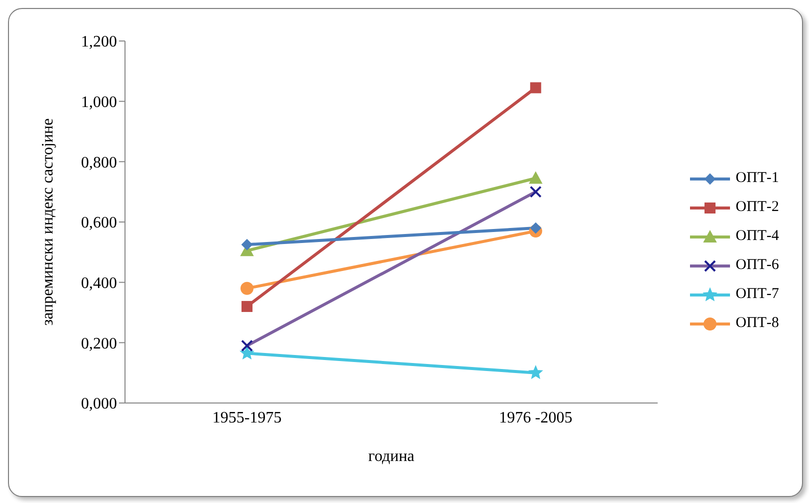 The width and height of the screenshot is (809, 503). Describe the element at coordinates (757, 178) in the screenshot. I see `legend-label: ОПТ-1` at that location.